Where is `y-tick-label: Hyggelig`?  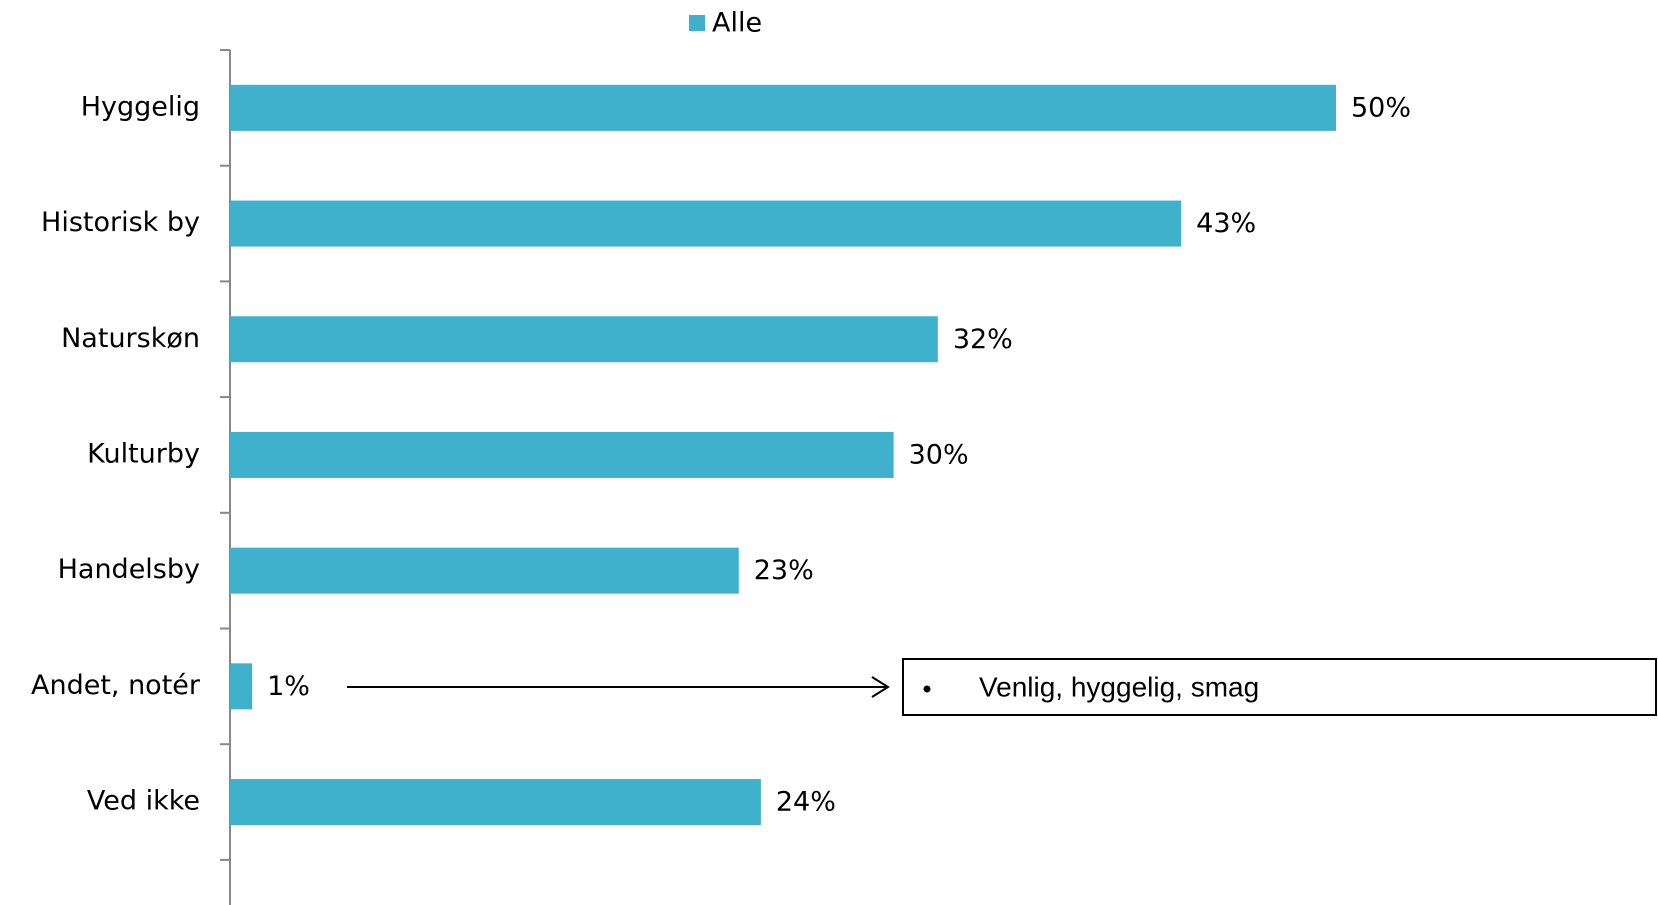
y-tick-label: Hyggelig is located at coordinates (140, 106).